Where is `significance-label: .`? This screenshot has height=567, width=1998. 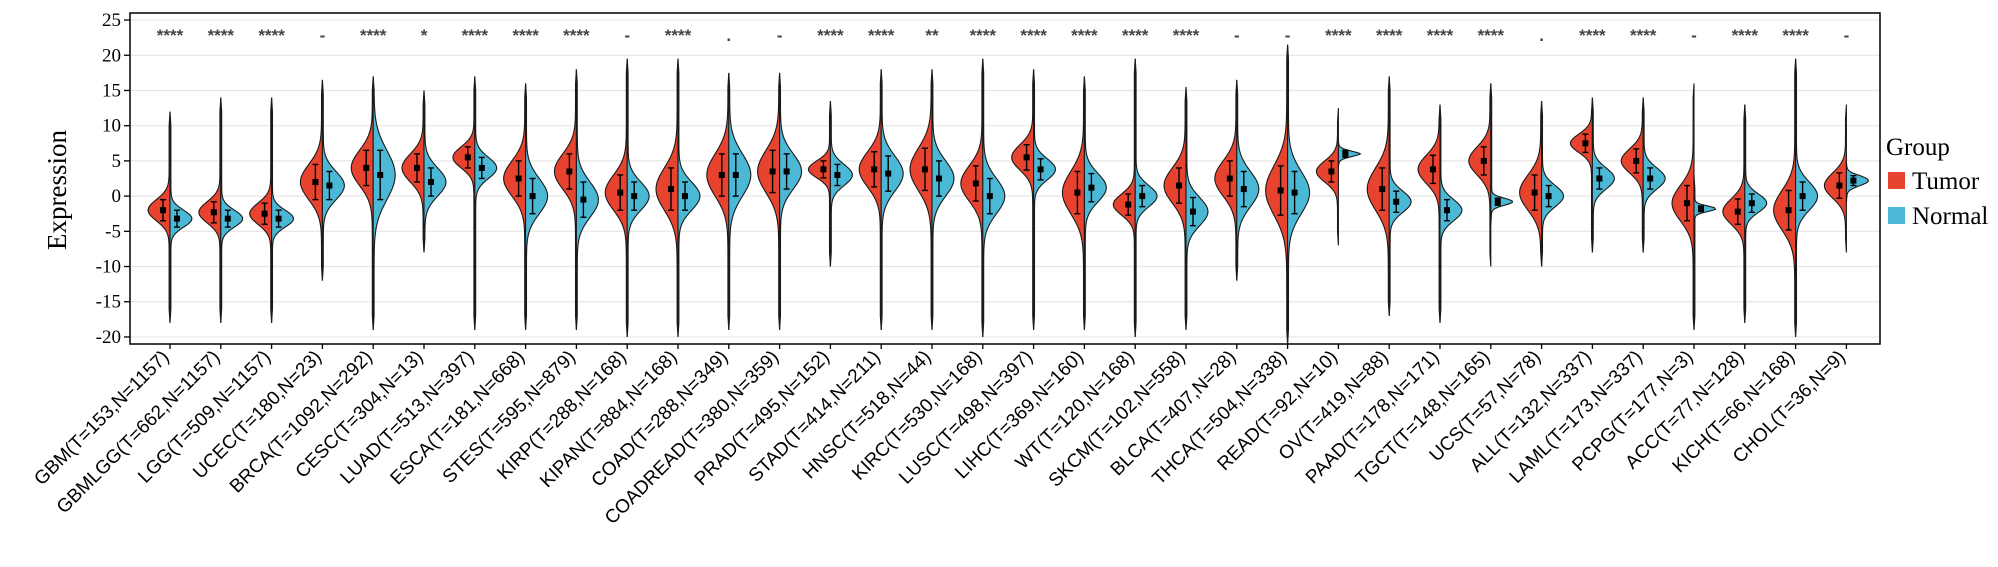
significance-label: . is located at coordinates (1541, 35).